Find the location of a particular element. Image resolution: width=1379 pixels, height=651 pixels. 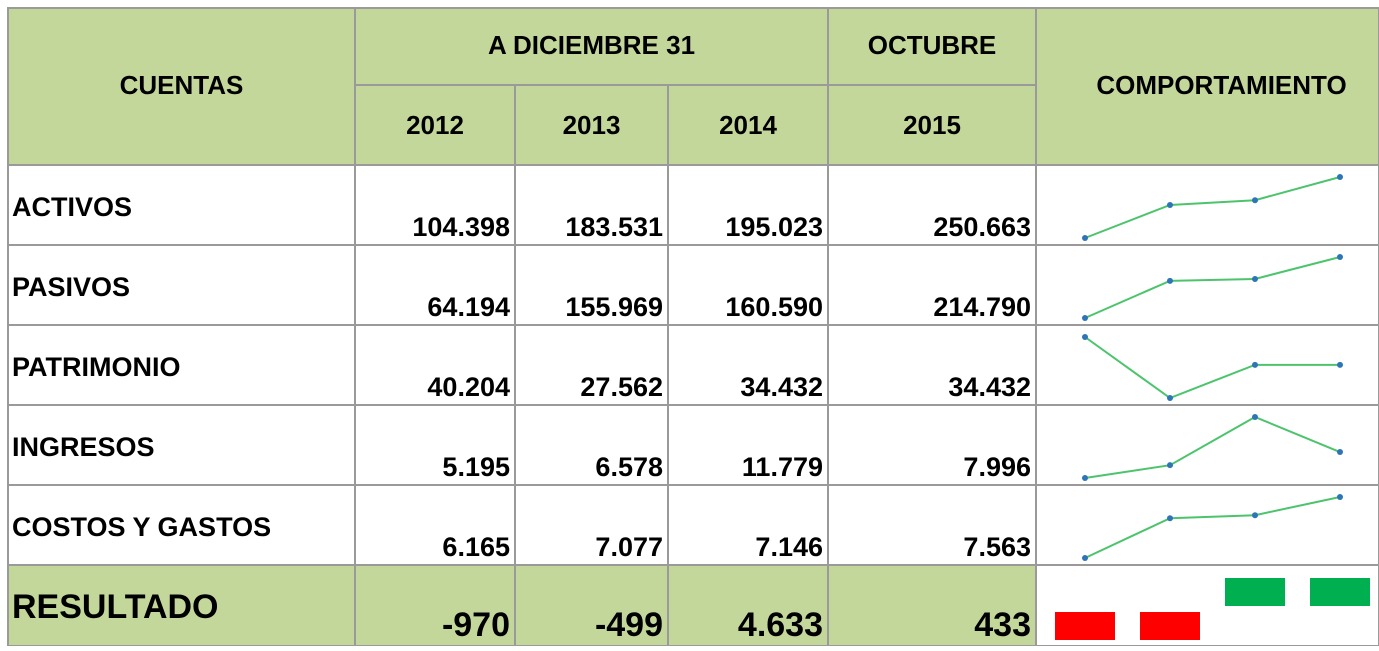

cell-value: 11.779 is located at coordinates (782, 467).